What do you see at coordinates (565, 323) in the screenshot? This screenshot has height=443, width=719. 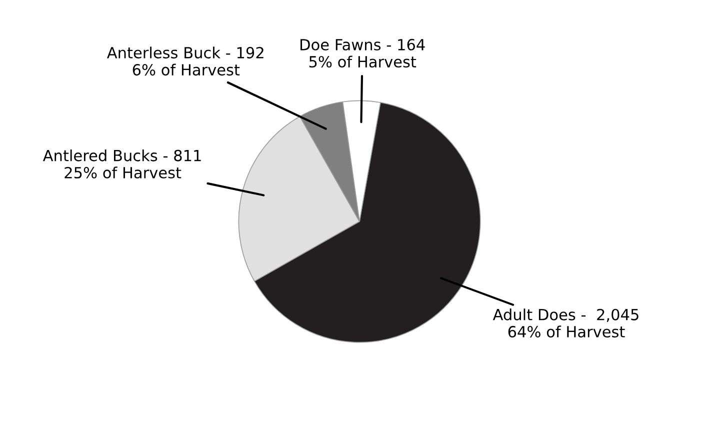 I see `slice-label: Adult Does - 2,045 64% of Harvest` at bounding box center [565, 323].